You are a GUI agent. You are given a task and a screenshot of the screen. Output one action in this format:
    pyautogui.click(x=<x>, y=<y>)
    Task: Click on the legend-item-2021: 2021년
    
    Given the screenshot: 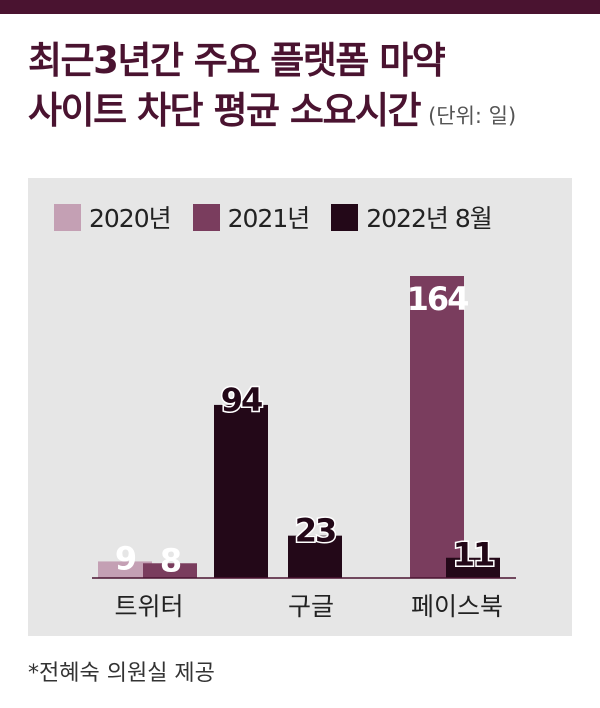 What is the action you would take?
    pyautogui.click(x=251, y=217)
    